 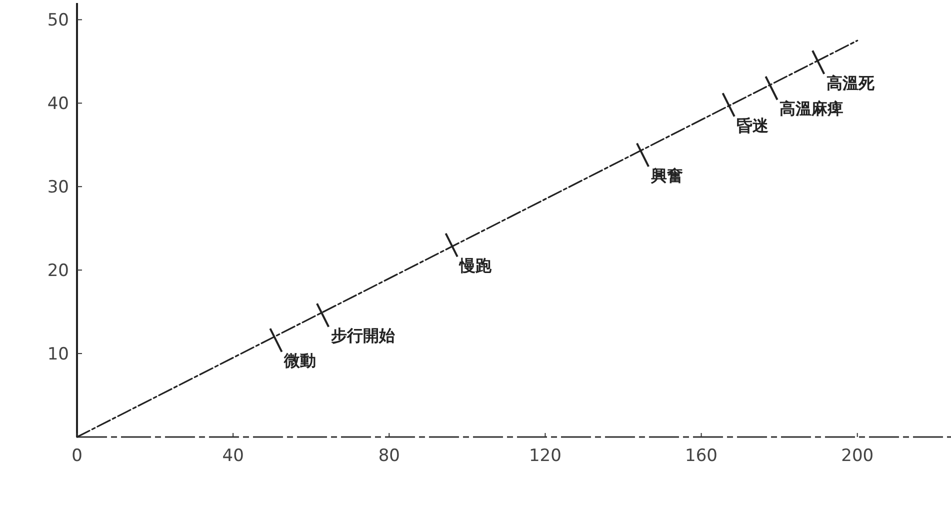 I want to click on y-tick-label: 40, so click(x=58, y=104).